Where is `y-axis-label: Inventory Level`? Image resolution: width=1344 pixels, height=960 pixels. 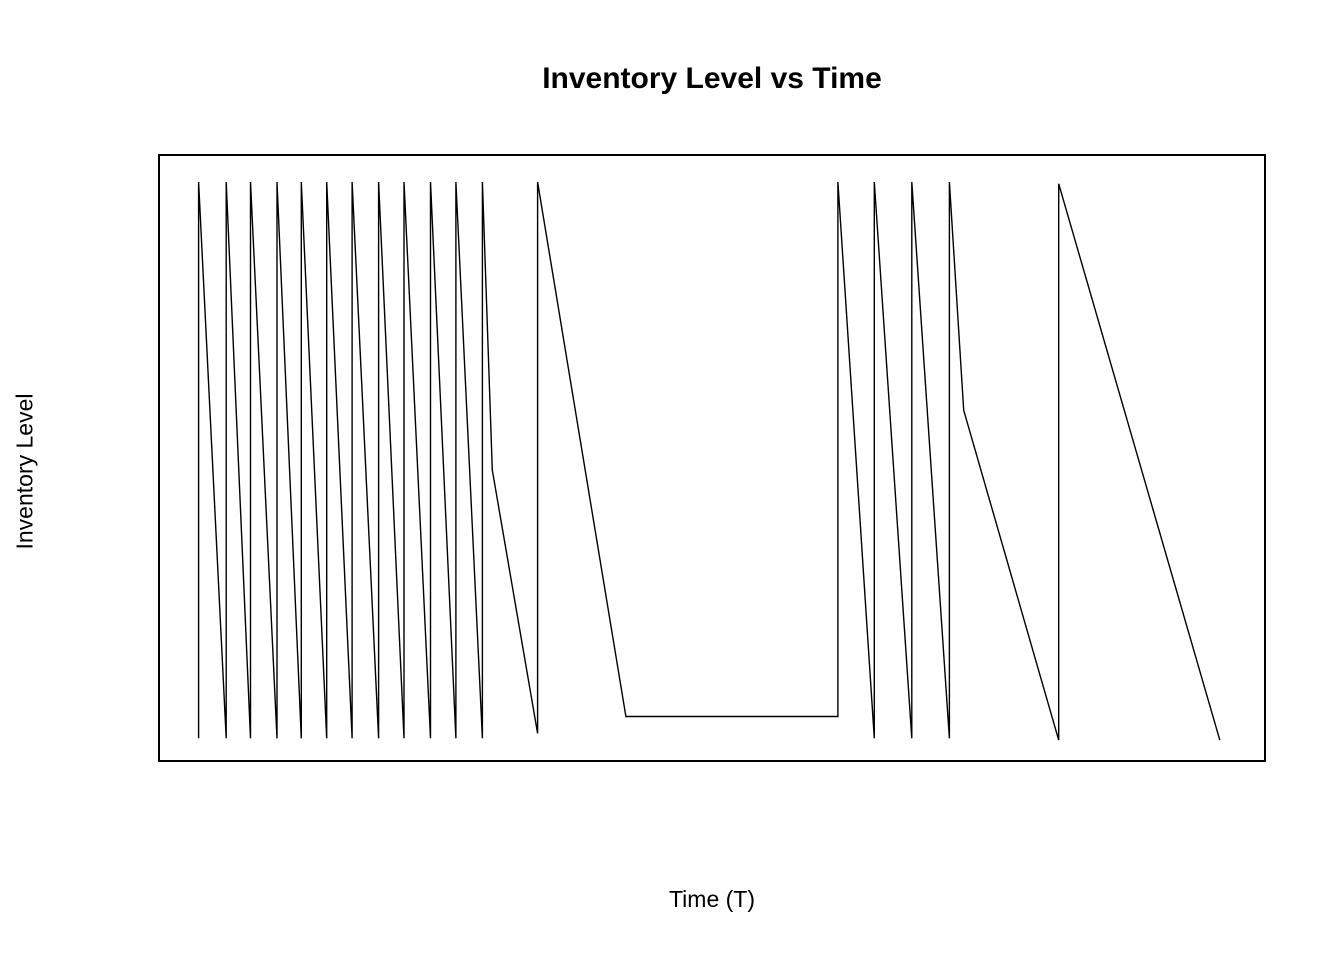
y-axis-label: Inventory Level is located at coordinates (24, 471).